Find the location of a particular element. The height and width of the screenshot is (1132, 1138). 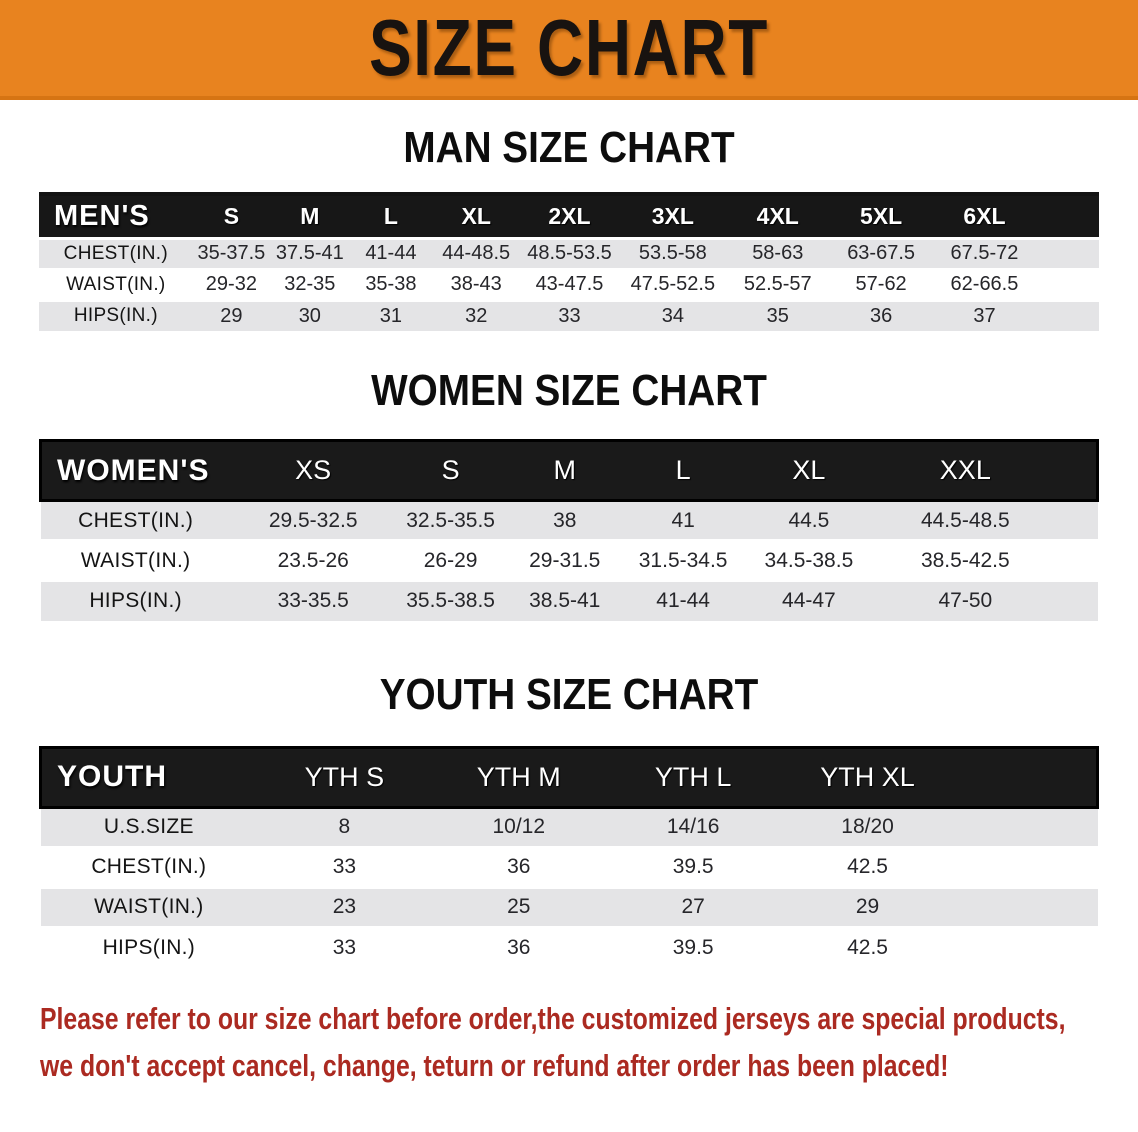

size-value: 34.5-38.5 is located at coordinates (809, 560).